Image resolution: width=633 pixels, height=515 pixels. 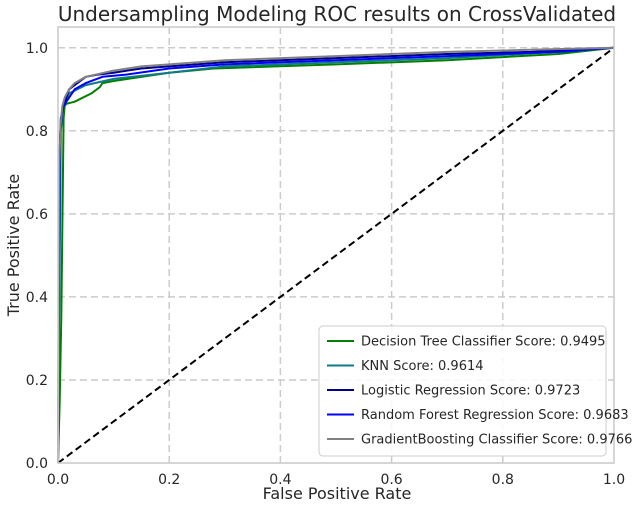 What do you see at coordinates (58, 480) in the screenshot?
I see `x-tick-label: 0.0` at bounding box center [58, 480].